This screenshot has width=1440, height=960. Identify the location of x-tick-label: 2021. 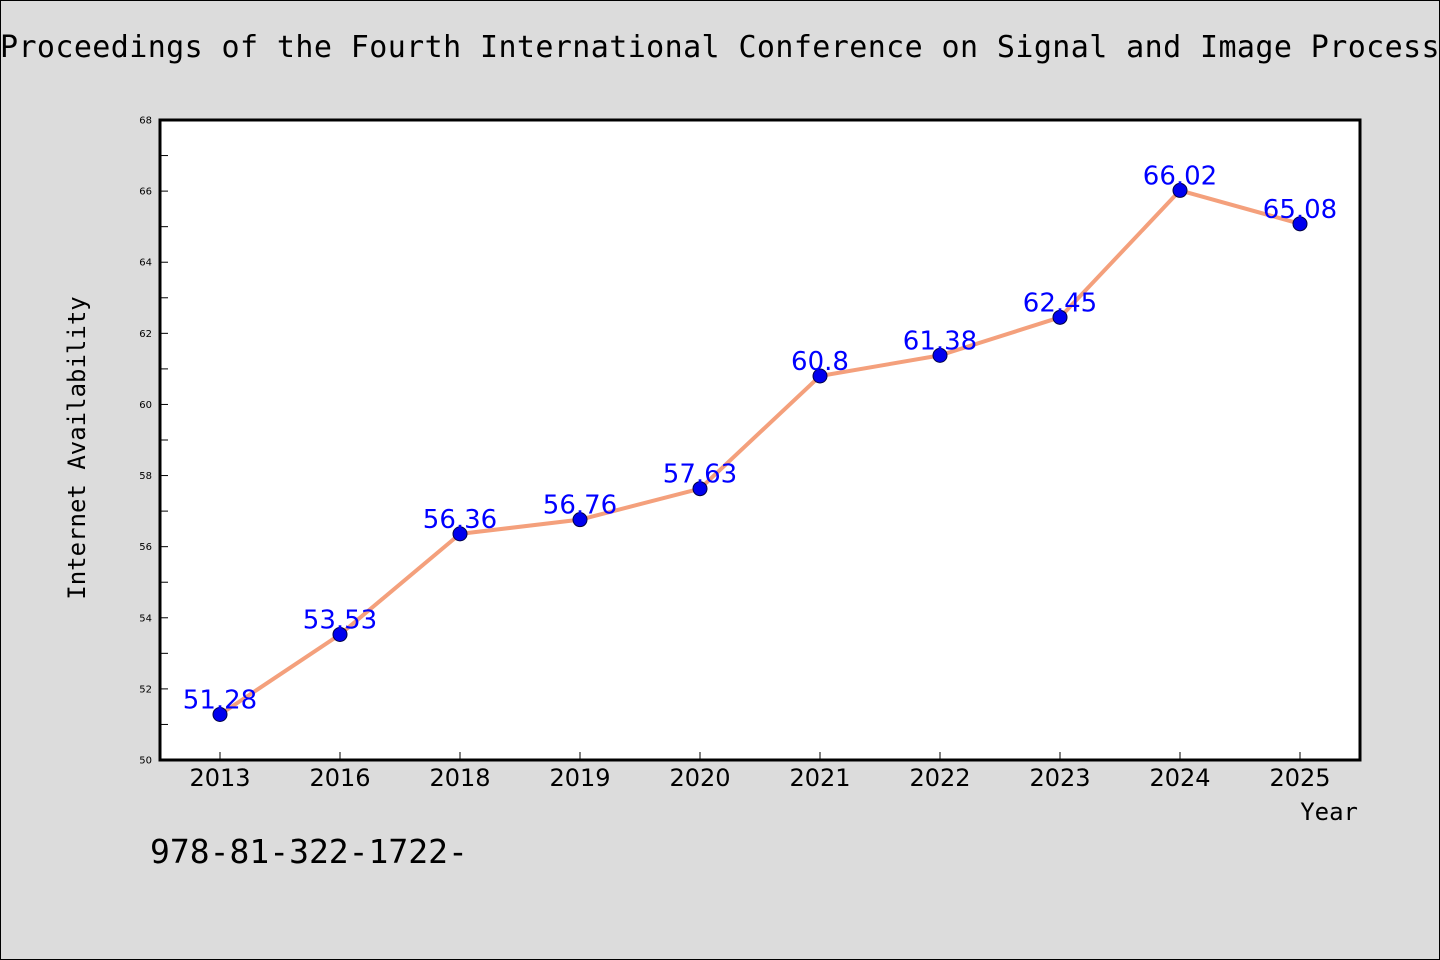
(819, 778).